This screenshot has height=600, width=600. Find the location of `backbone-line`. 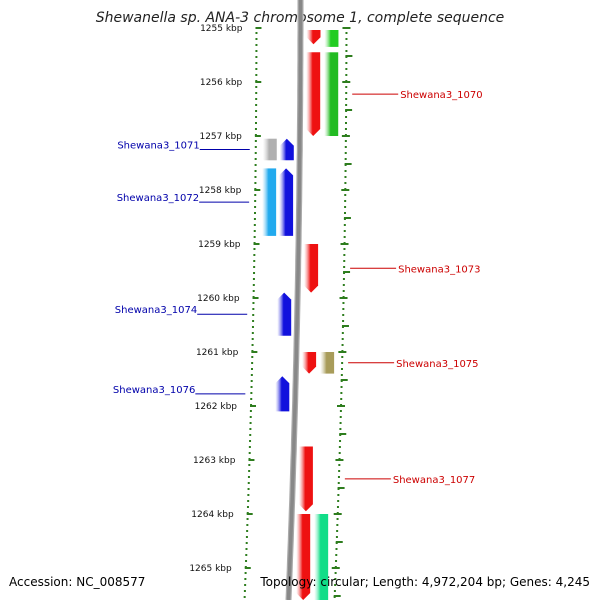

backbone-line is located at coordinates (294, 300).